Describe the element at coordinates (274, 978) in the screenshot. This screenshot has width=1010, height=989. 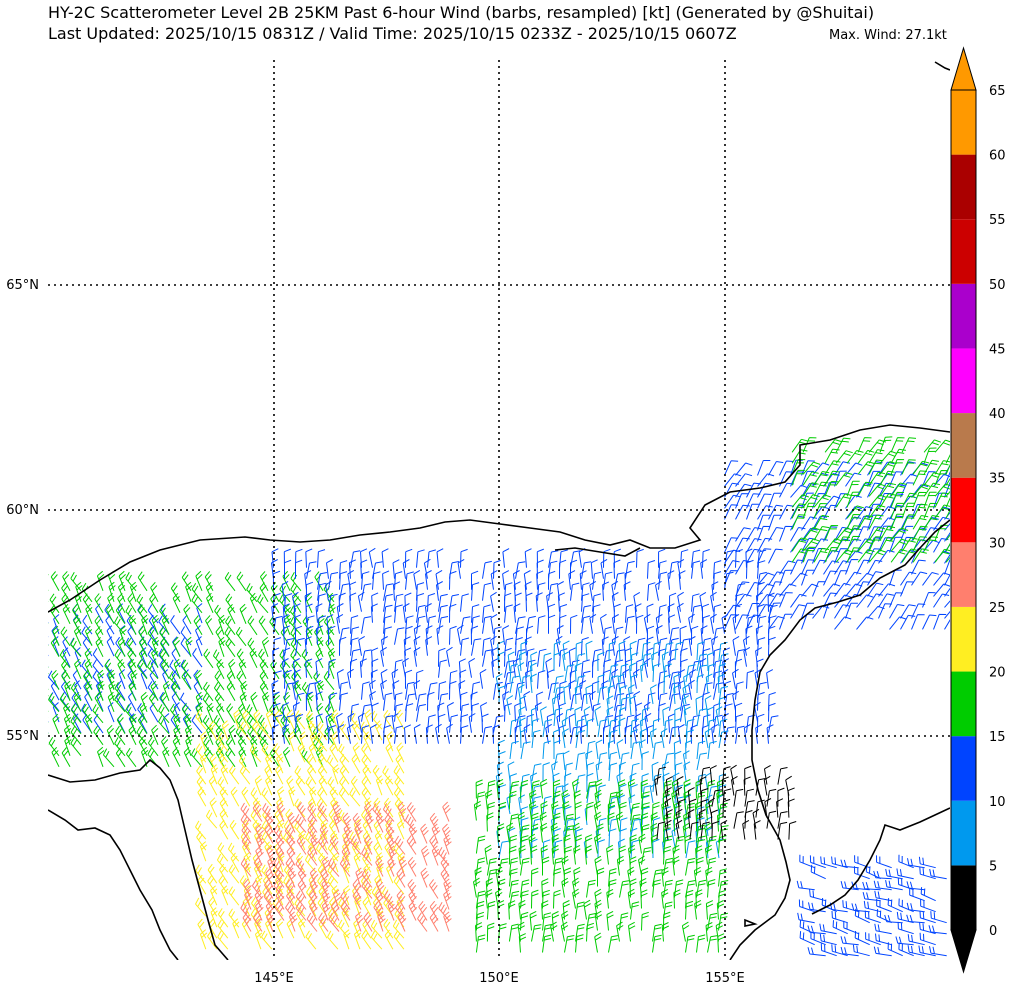
I see `lon-label-145: 145°E` at that location.